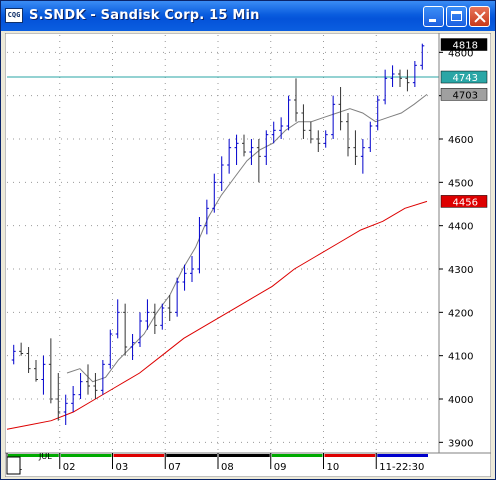 This screenshot has height=480, width=496. Describe the element at coordinates (460, 270) in the screenshot. I see `y-tick-label: 4300` at that location.